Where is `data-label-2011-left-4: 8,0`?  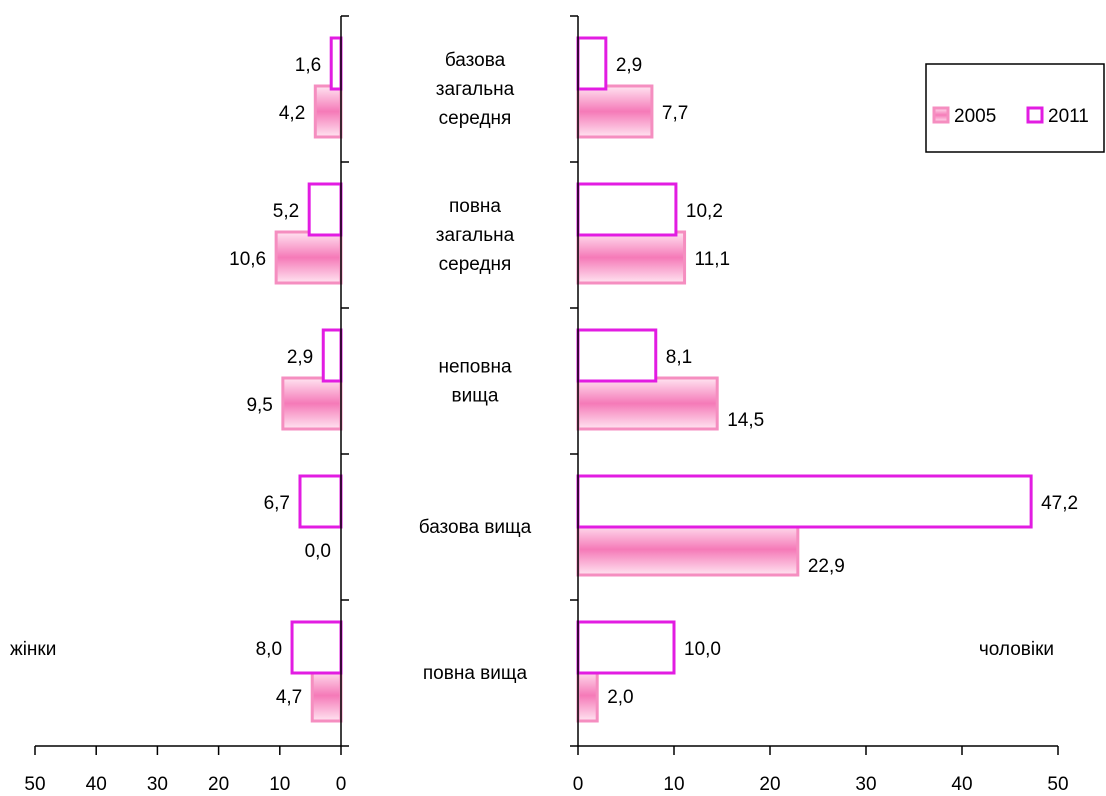 data-label-2011-left-4: 8,0 is located at coordinates (269, 649).